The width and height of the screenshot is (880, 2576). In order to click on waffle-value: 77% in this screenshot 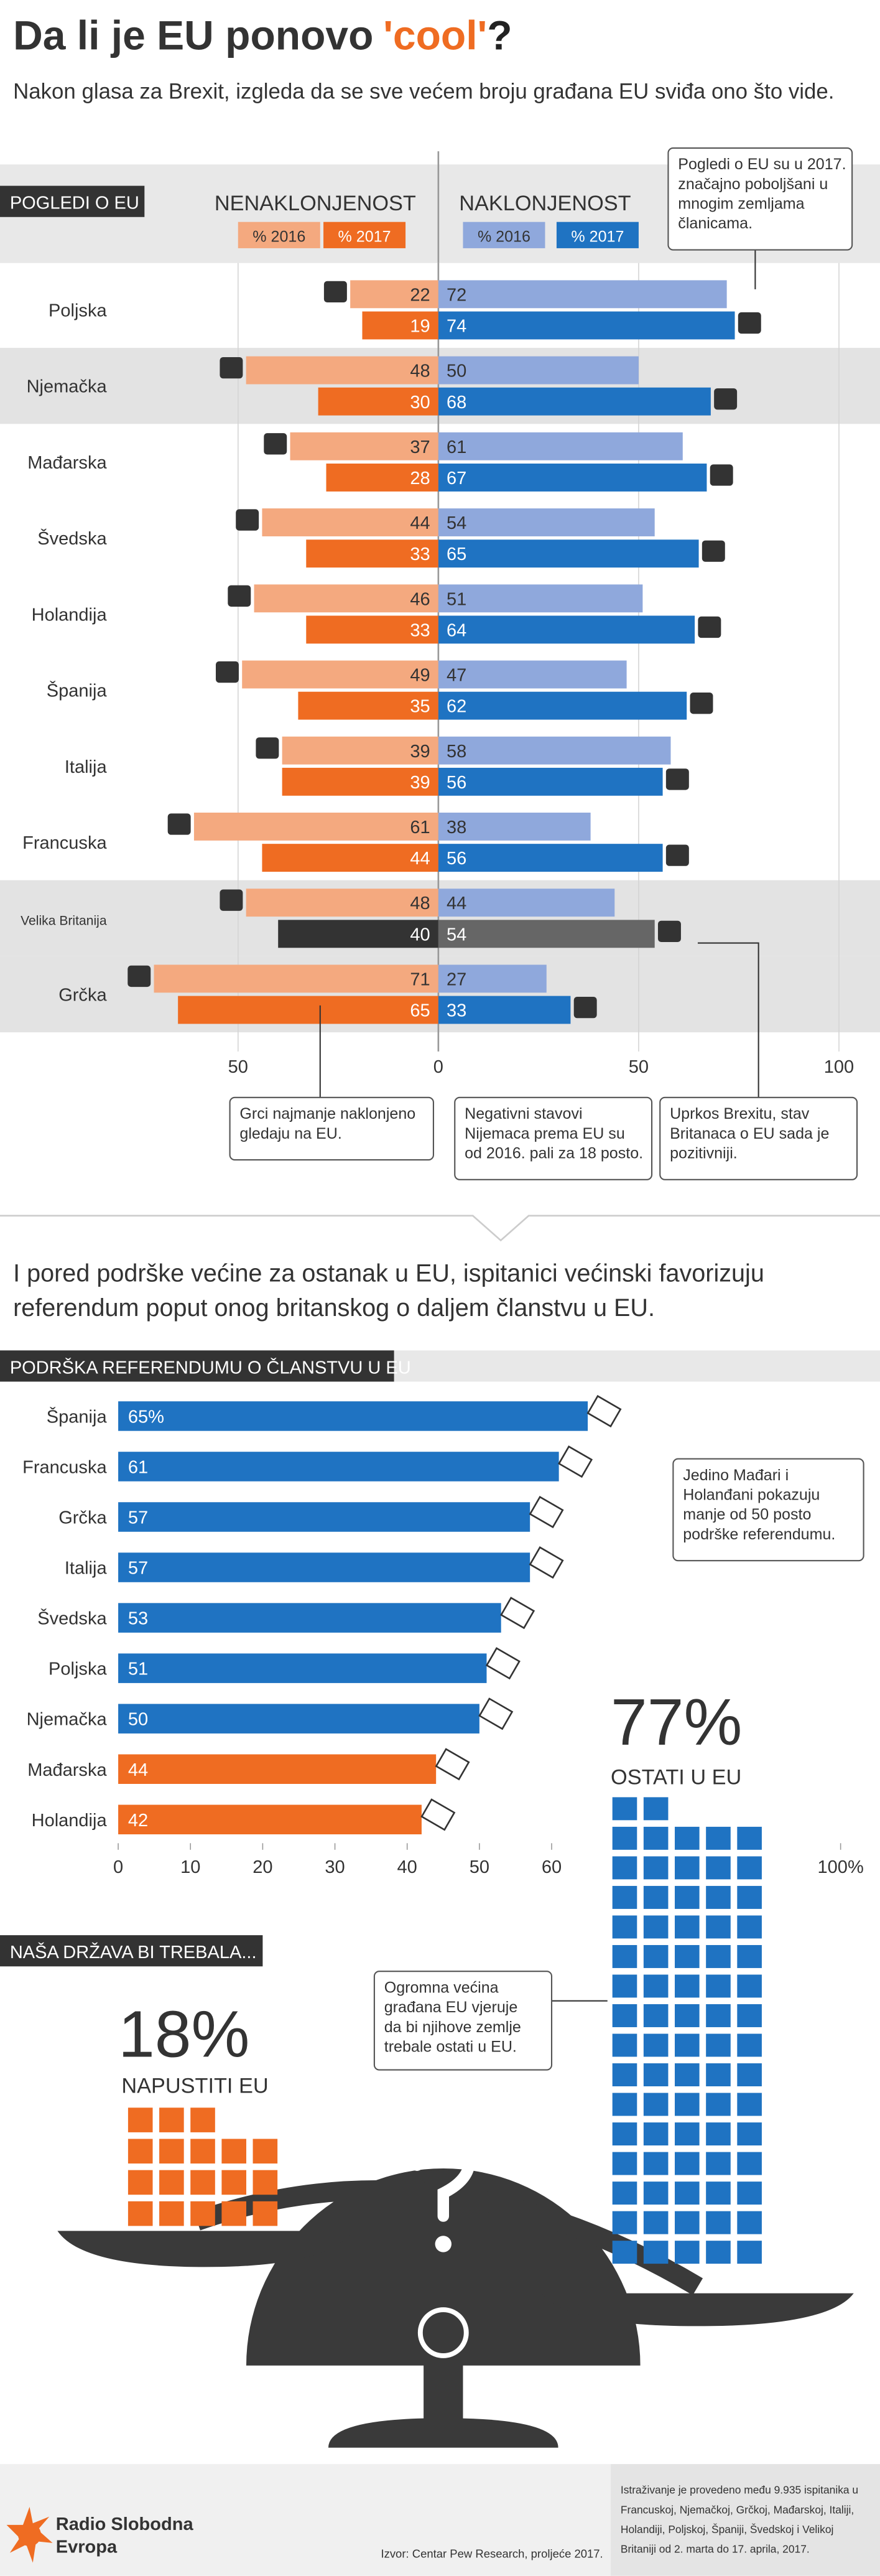, I will do `click(676, 1722)`.